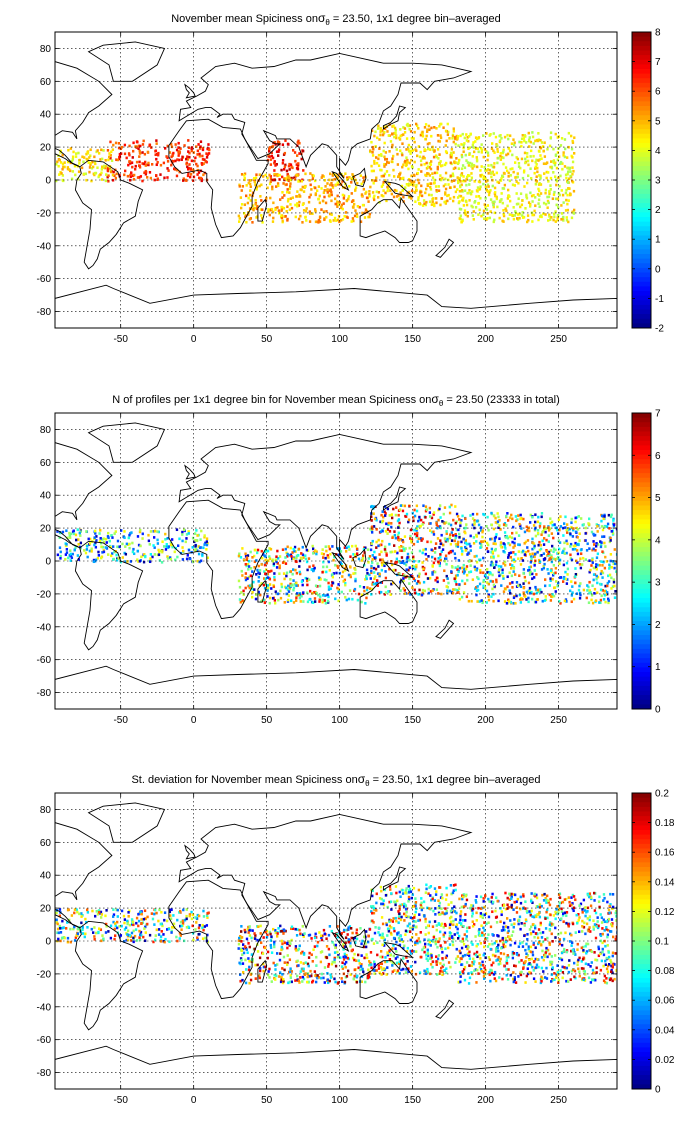 The width and height of the screenshot is (696, 1140). Describe the element at coordinates (659, 299) in the screenshot. I see `colorbar-tick-label: -1` at that location.